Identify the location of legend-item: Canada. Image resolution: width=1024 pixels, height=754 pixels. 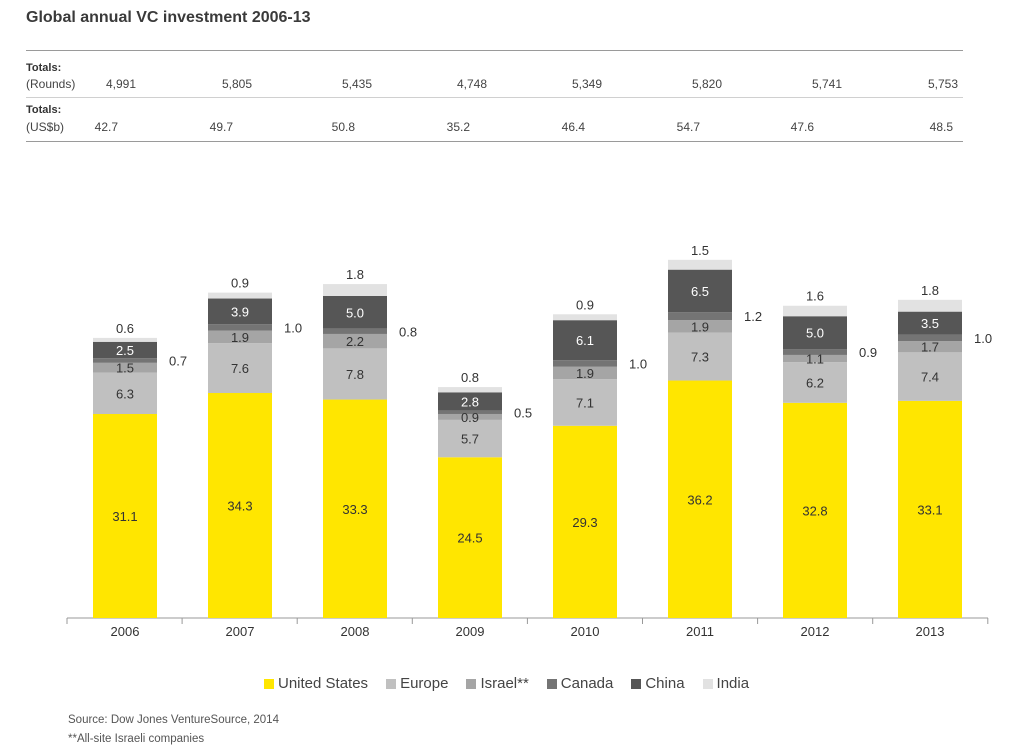
(579, 683).